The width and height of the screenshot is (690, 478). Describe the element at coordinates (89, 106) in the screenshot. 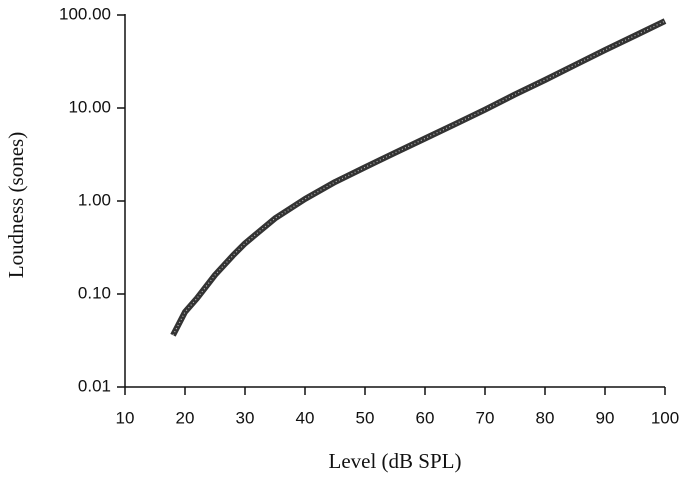

I see `y-tick-label: 10.00` at that location.